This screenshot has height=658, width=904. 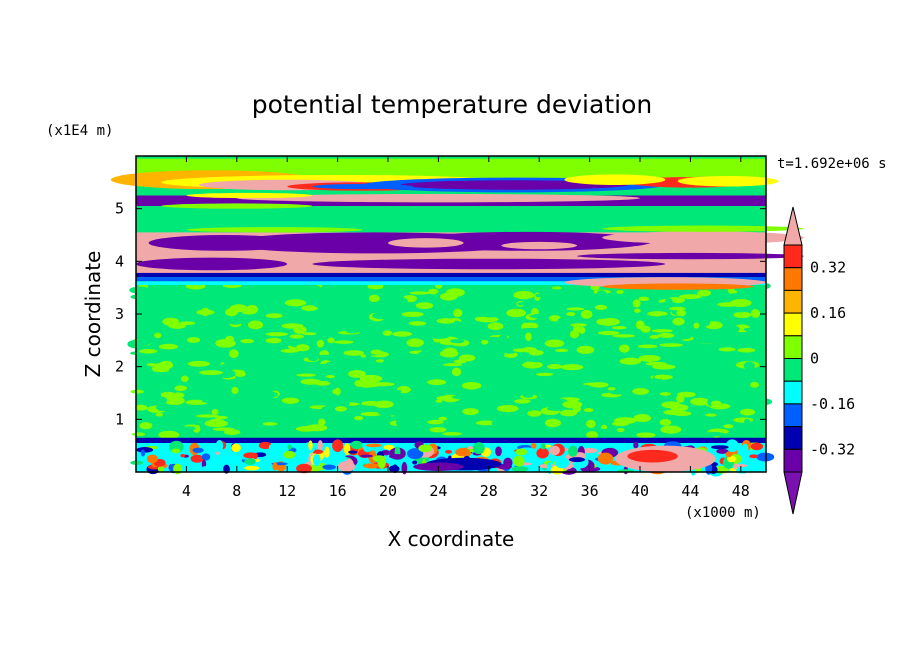 I want to click on y-axis-label: Z coordinate, so click(x=93, y=314).